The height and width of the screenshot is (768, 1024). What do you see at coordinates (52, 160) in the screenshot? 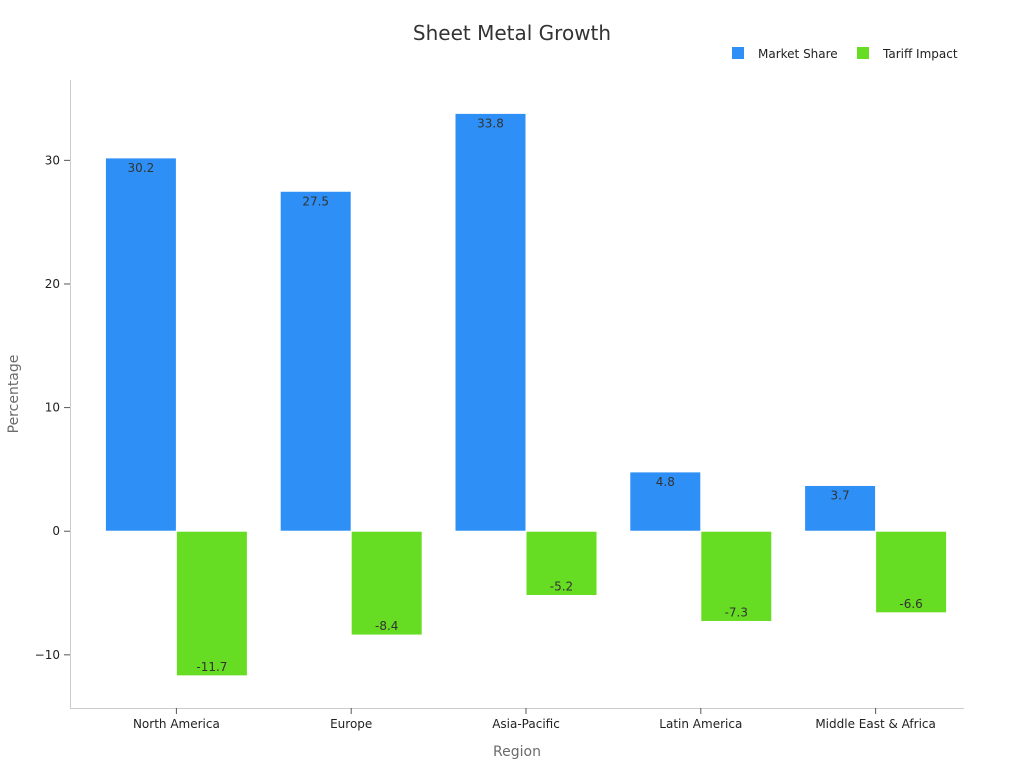
I see `y-tick-label: 30` at bounding box center [52, 160].